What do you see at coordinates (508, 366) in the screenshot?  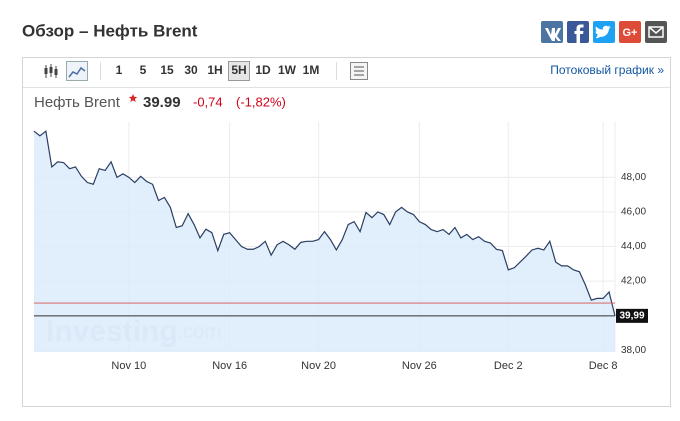 I see `x-tick-label: Dec 2` at bounding box center [508, 366].